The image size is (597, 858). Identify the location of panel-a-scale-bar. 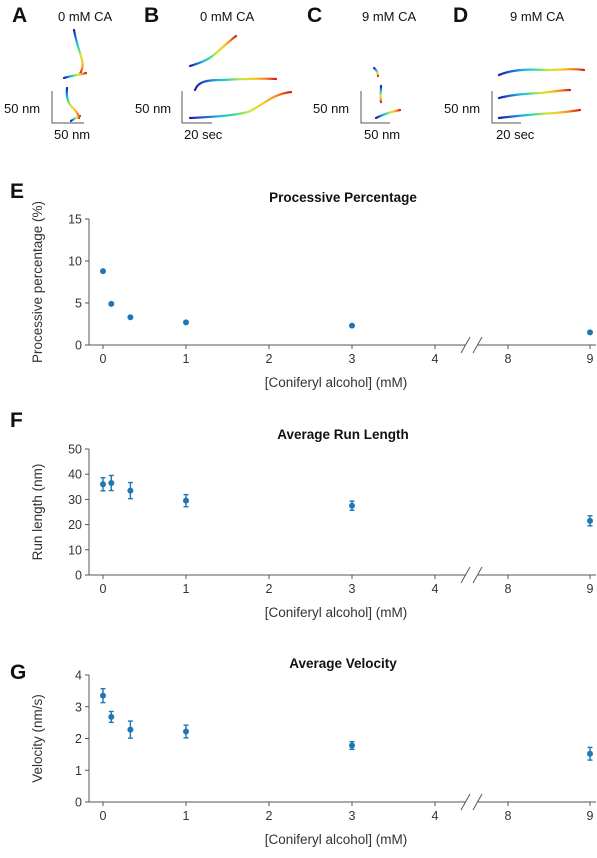
(67, 107).